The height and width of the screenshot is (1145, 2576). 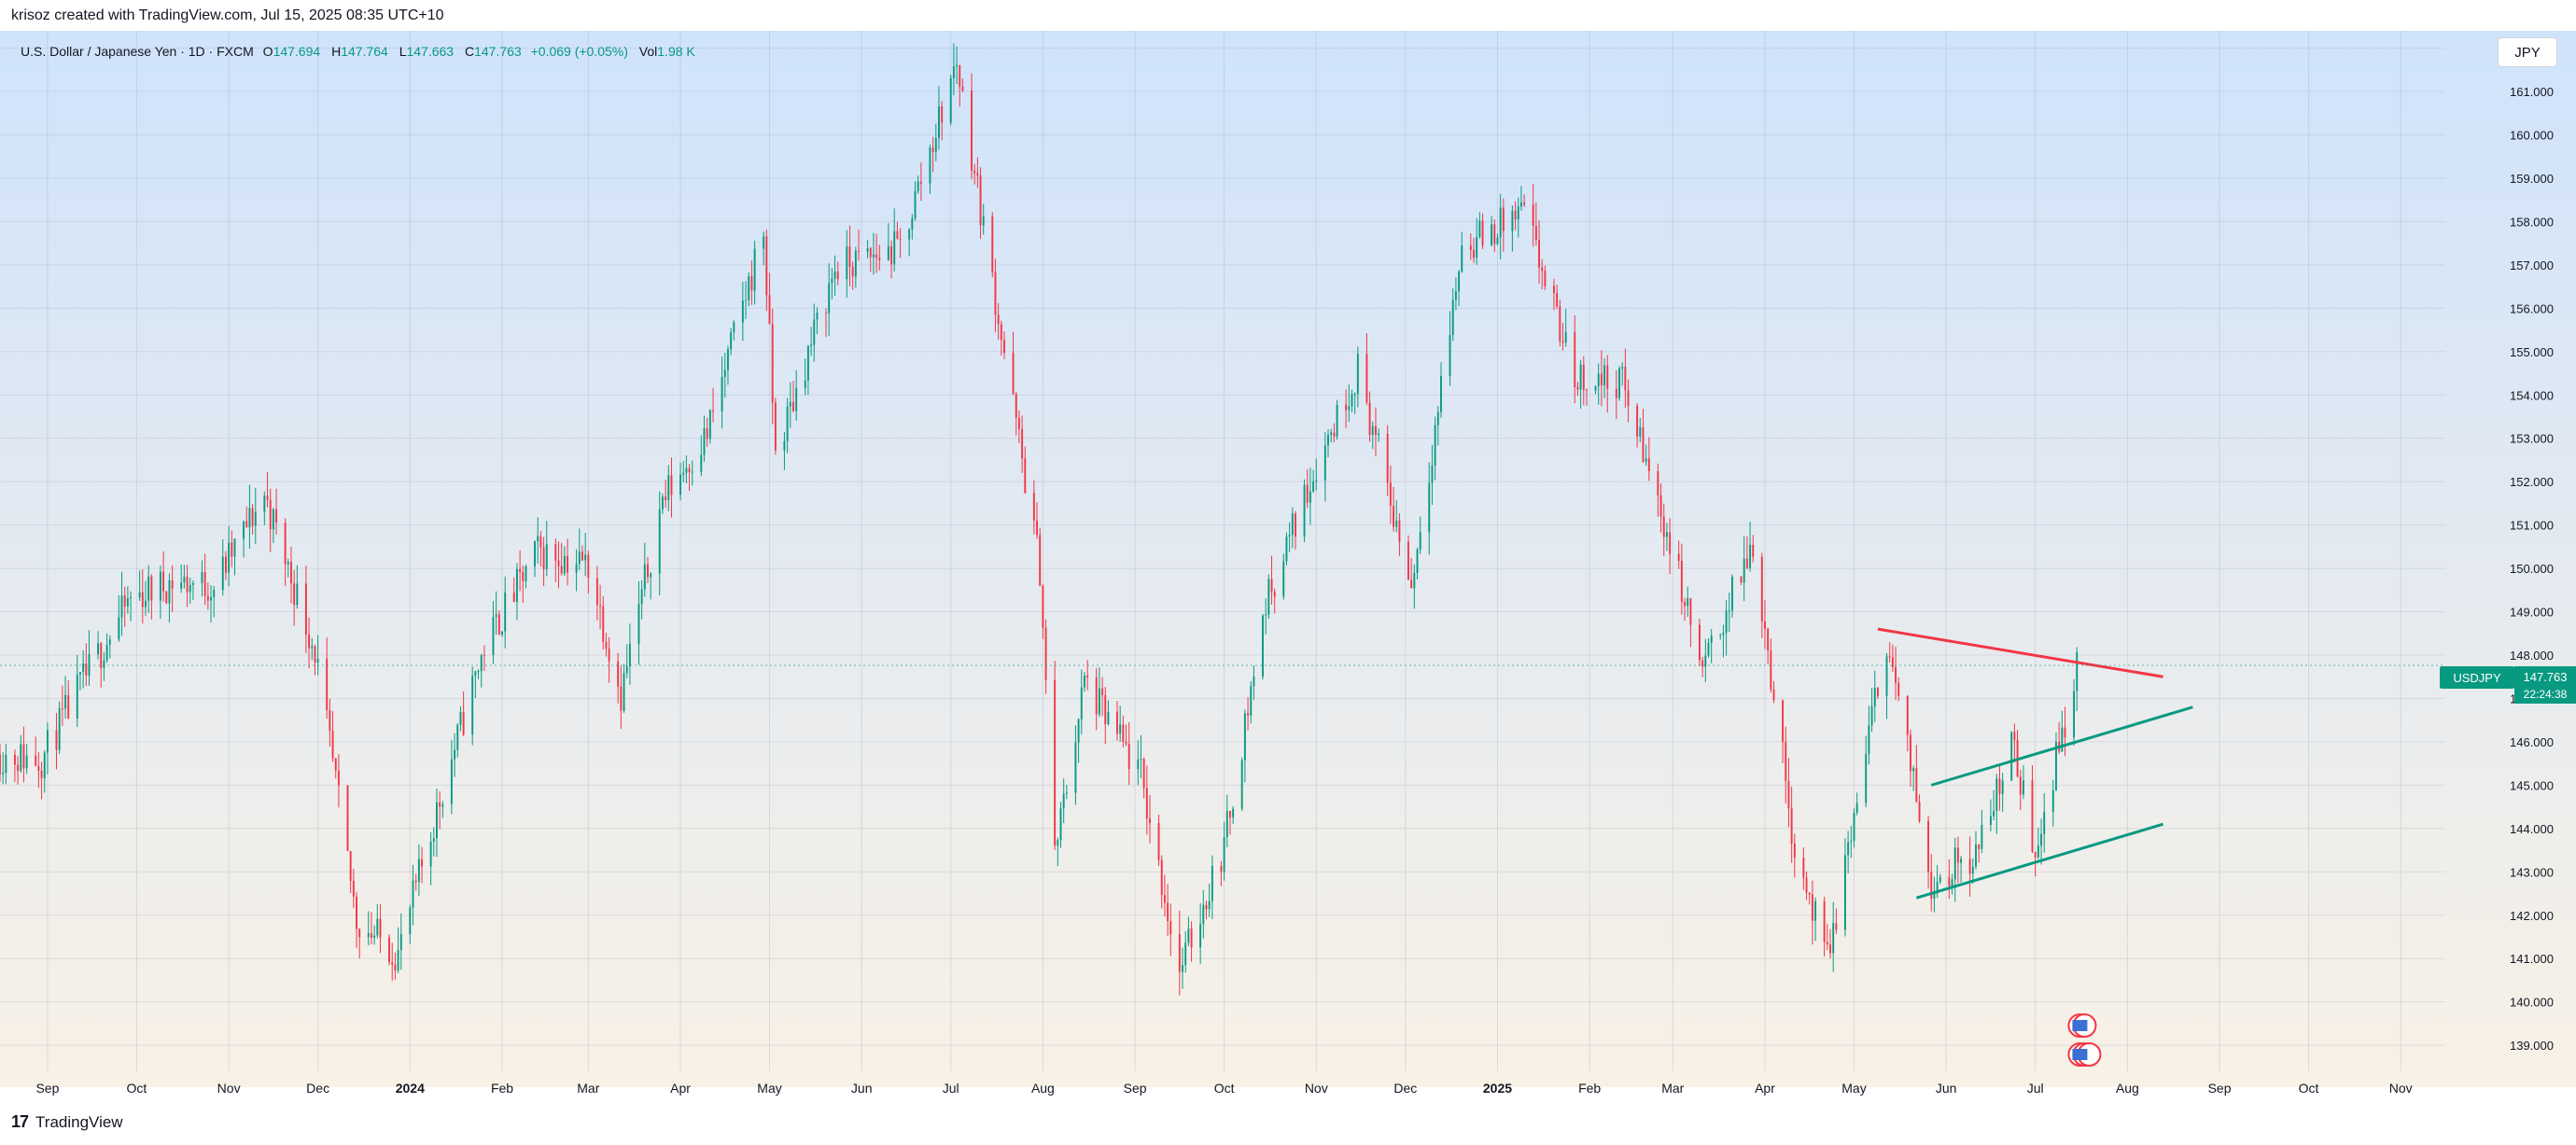 What do you see at coordinates (2532, 656) in the screenshot?
I see `y-tick-label: 148.000` at bounding box center [2532, 656].